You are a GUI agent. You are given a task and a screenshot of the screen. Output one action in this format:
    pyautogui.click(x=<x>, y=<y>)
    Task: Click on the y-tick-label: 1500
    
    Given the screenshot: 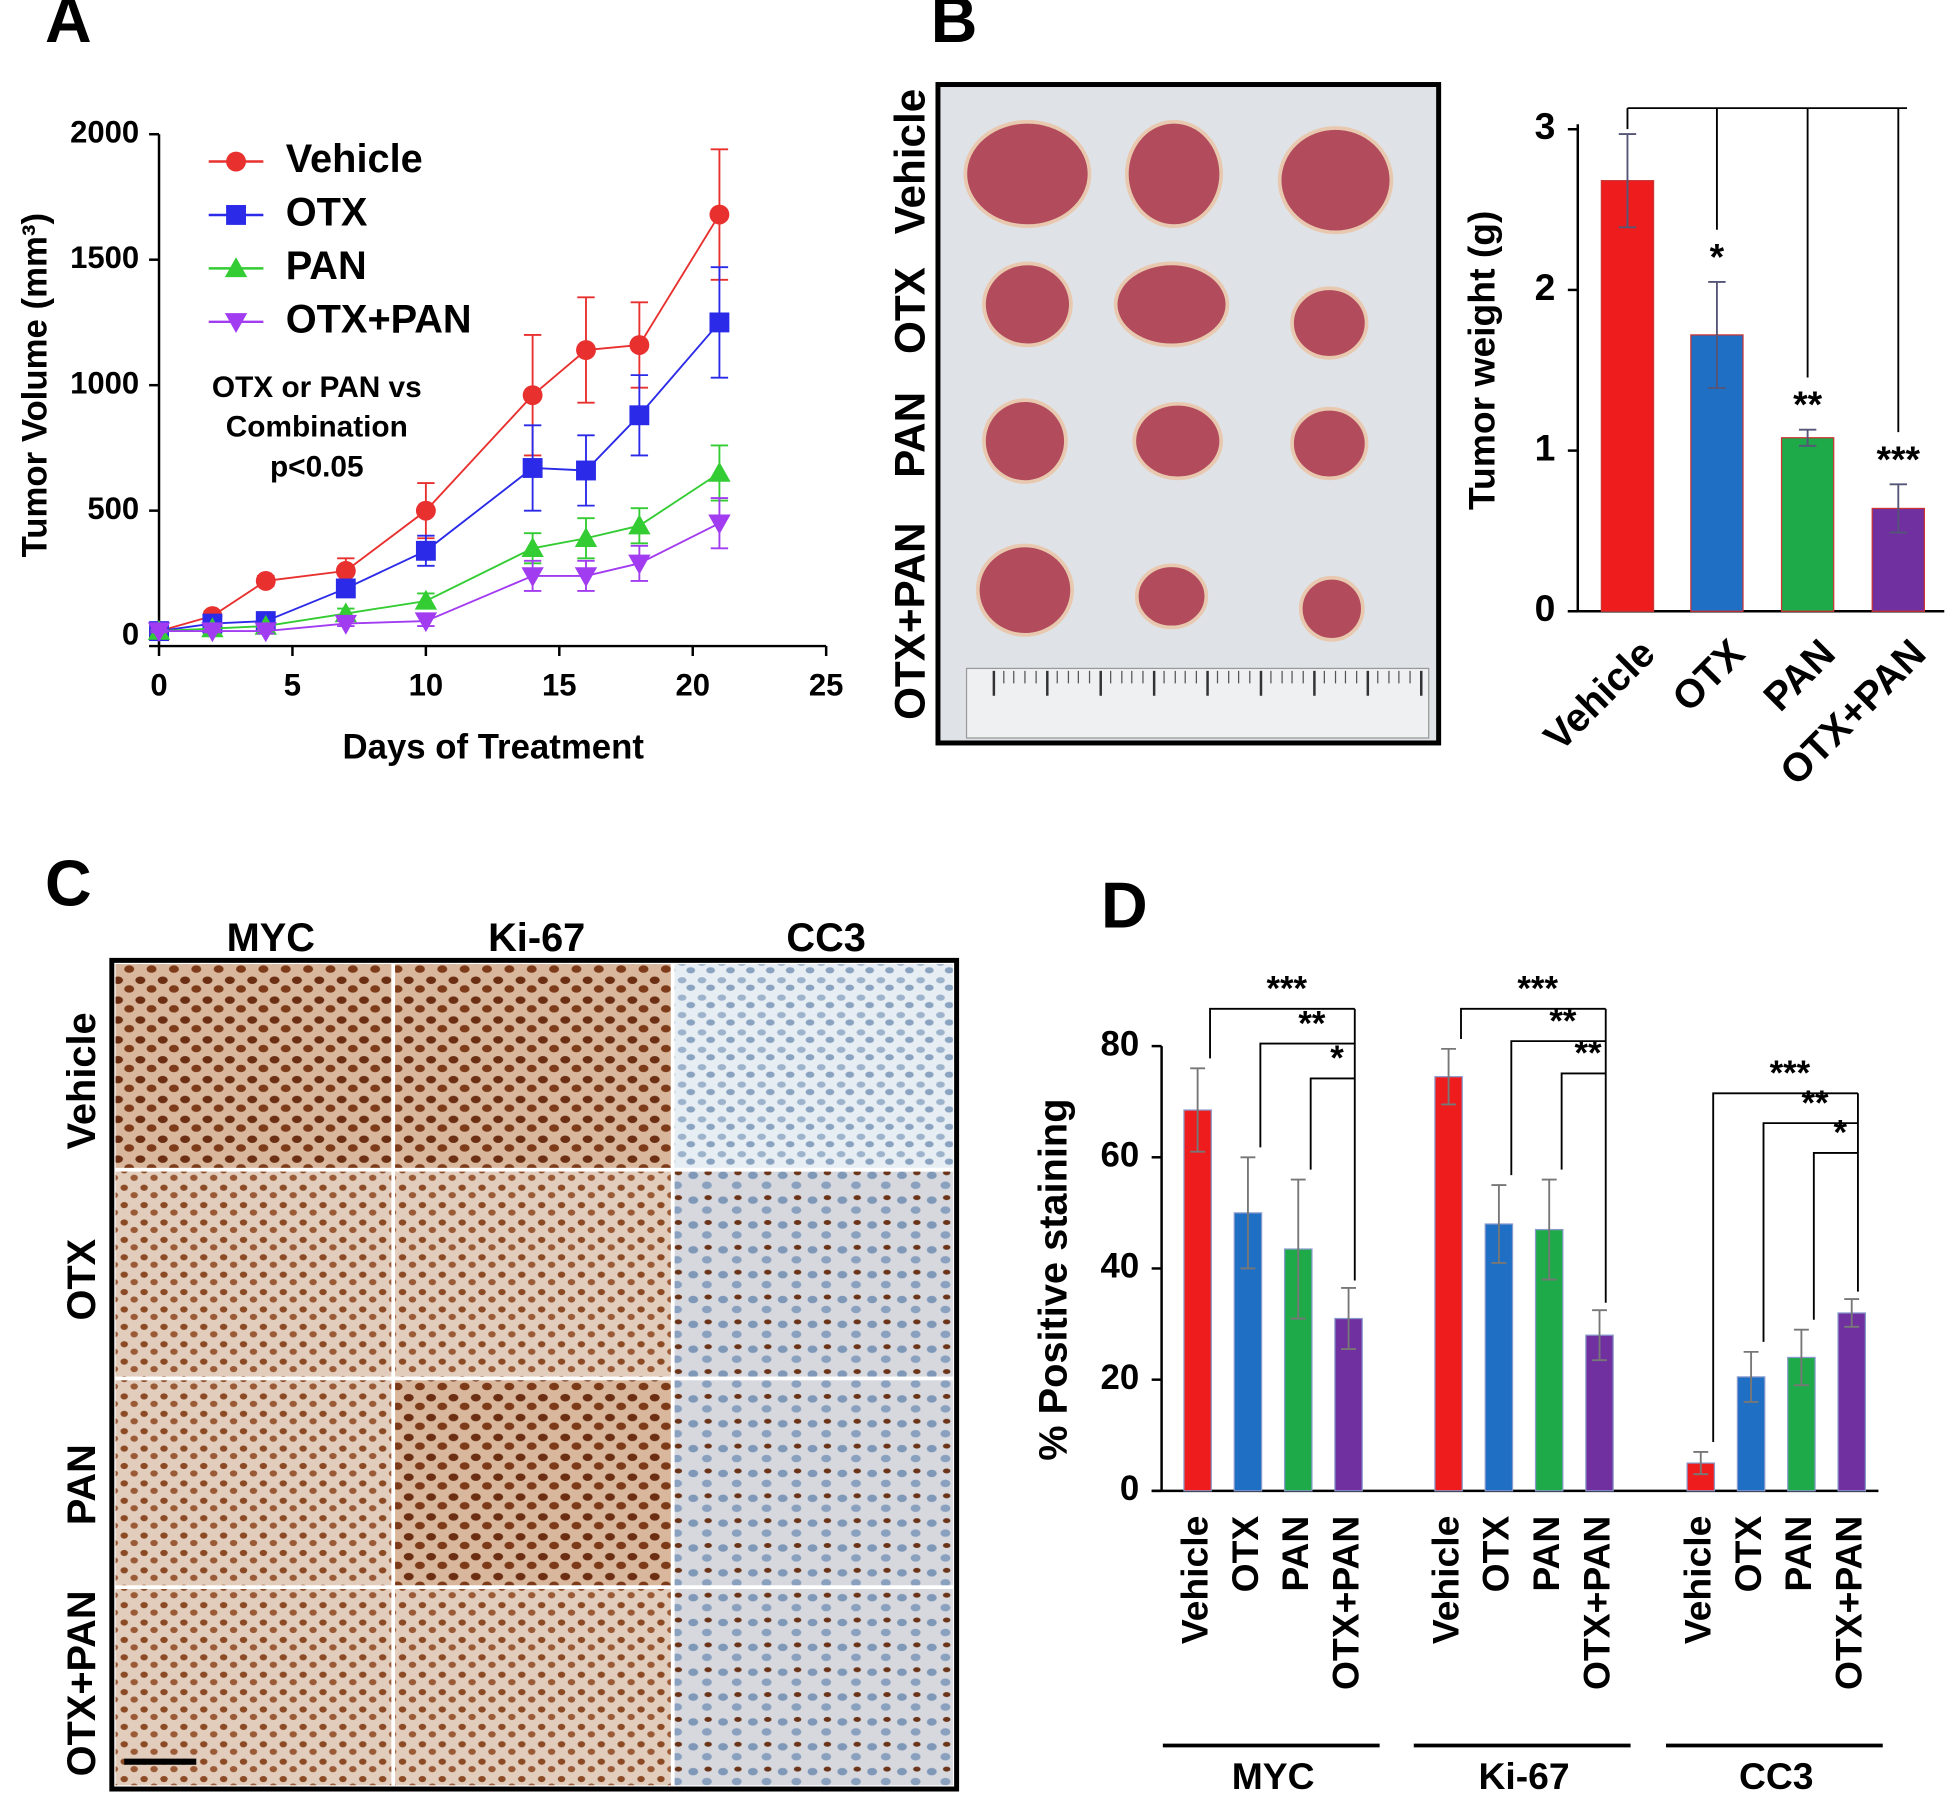 What is the action you would take?
    pyautogui.click(x=104, y=257)
    